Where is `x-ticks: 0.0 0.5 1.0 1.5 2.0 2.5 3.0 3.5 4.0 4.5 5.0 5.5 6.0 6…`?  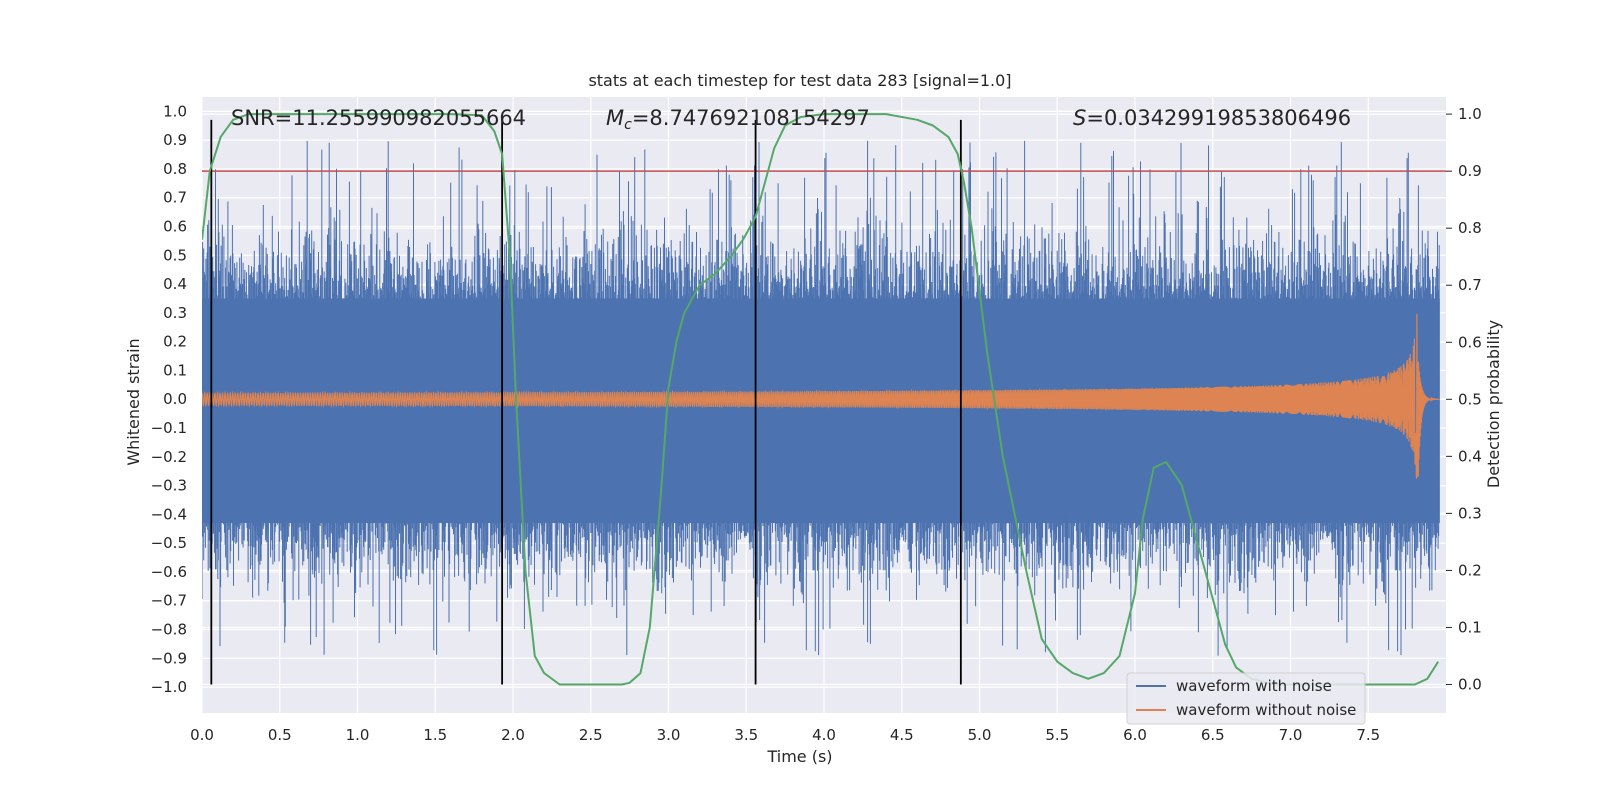
x-ticks: 0.0 0.5 1.0 1.5 2.0 2.5 3.0 3.5 4.0 4.5 5.0 5.5 6.0 6… is located at coordinates (785, 735).